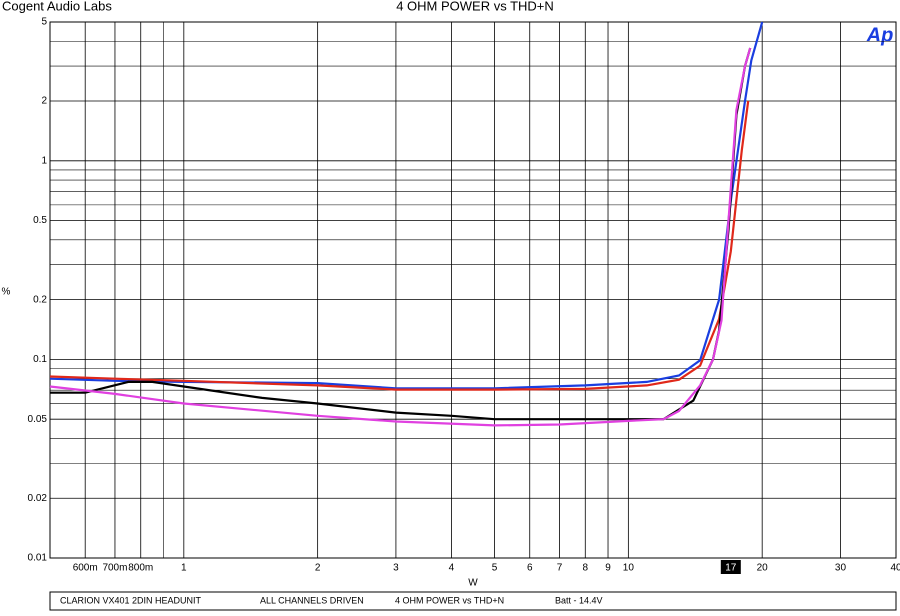 The width and height of the screenshot is (900, 616). I want to click on footer-text: 4 OHM POWER vs THD+N, so click(449, 600).